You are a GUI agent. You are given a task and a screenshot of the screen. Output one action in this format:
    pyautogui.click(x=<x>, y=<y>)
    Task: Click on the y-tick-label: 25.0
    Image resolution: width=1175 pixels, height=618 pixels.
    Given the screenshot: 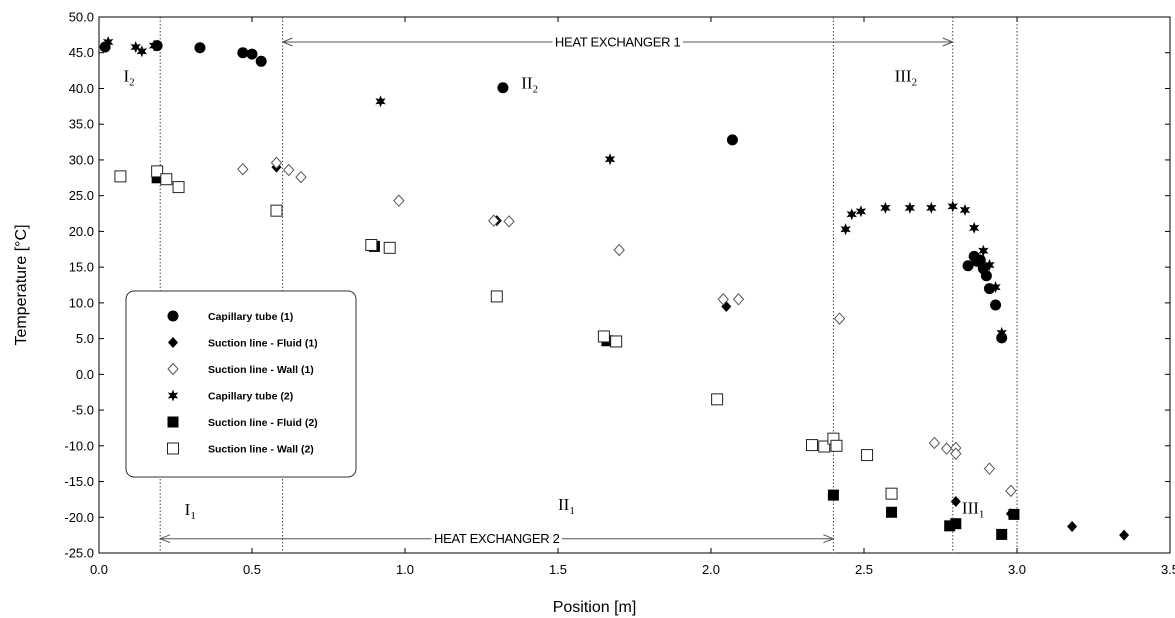 What is the action you would take?
    pyautogui.click(x=81, y=195)
    